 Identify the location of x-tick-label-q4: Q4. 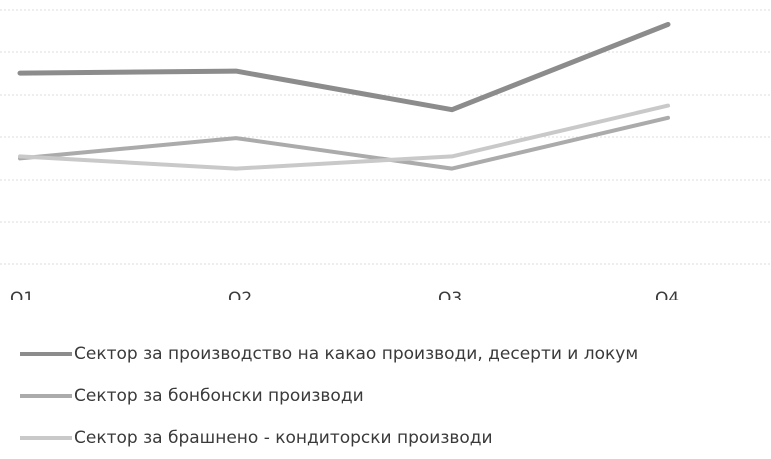
(667, 294).